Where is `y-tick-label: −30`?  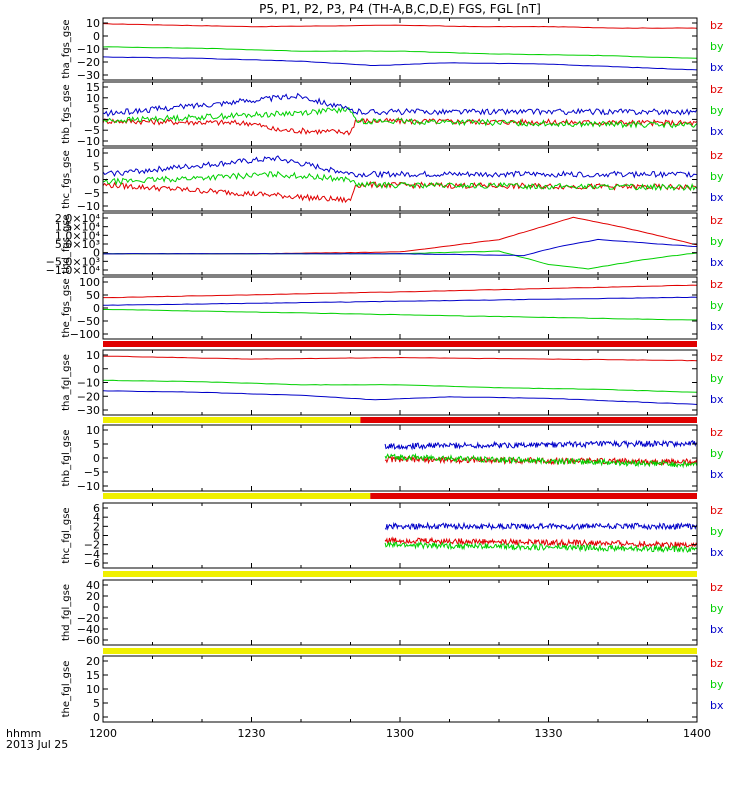 y-tick-label: −30 is located at coordinates (88, 75).